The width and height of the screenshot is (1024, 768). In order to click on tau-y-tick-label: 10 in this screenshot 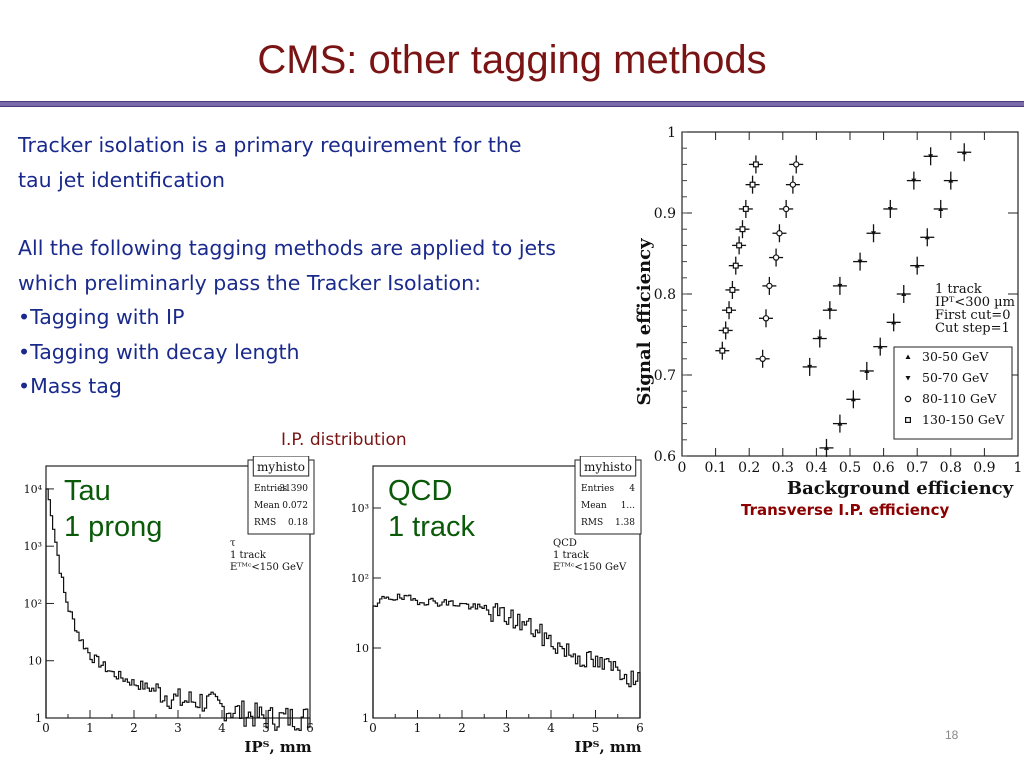, I will do `click(35, 661)`.